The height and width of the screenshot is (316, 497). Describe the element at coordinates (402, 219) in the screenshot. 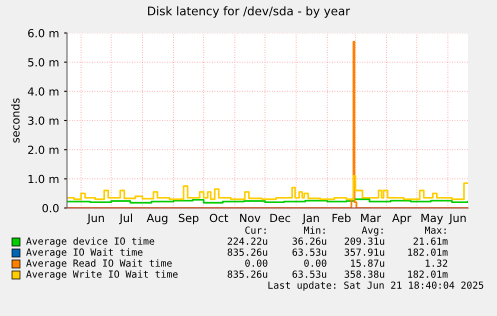

I see `x-tick-label: Apr` at that location.